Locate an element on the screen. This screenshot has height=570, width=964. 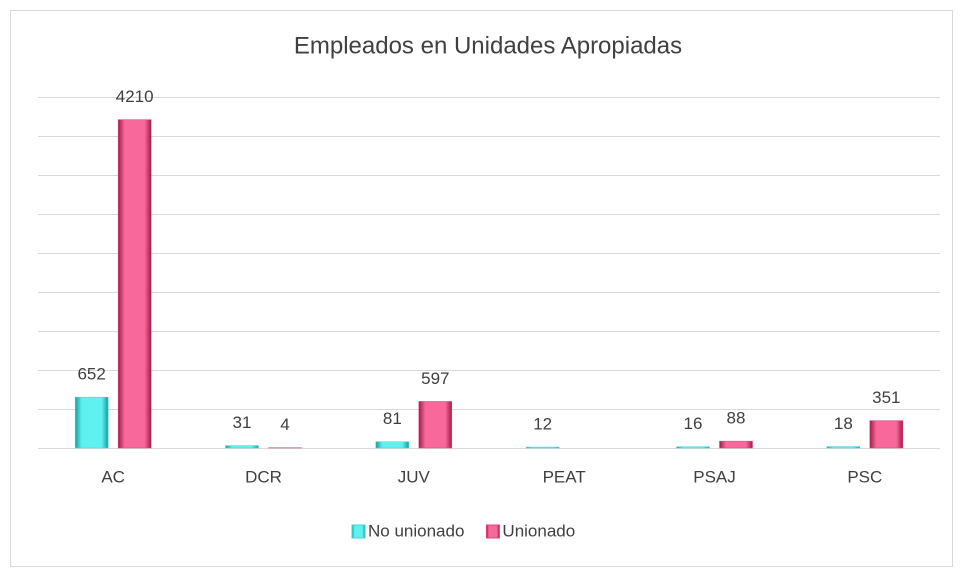
data-label: 351 is located at coordinates (886, 397).